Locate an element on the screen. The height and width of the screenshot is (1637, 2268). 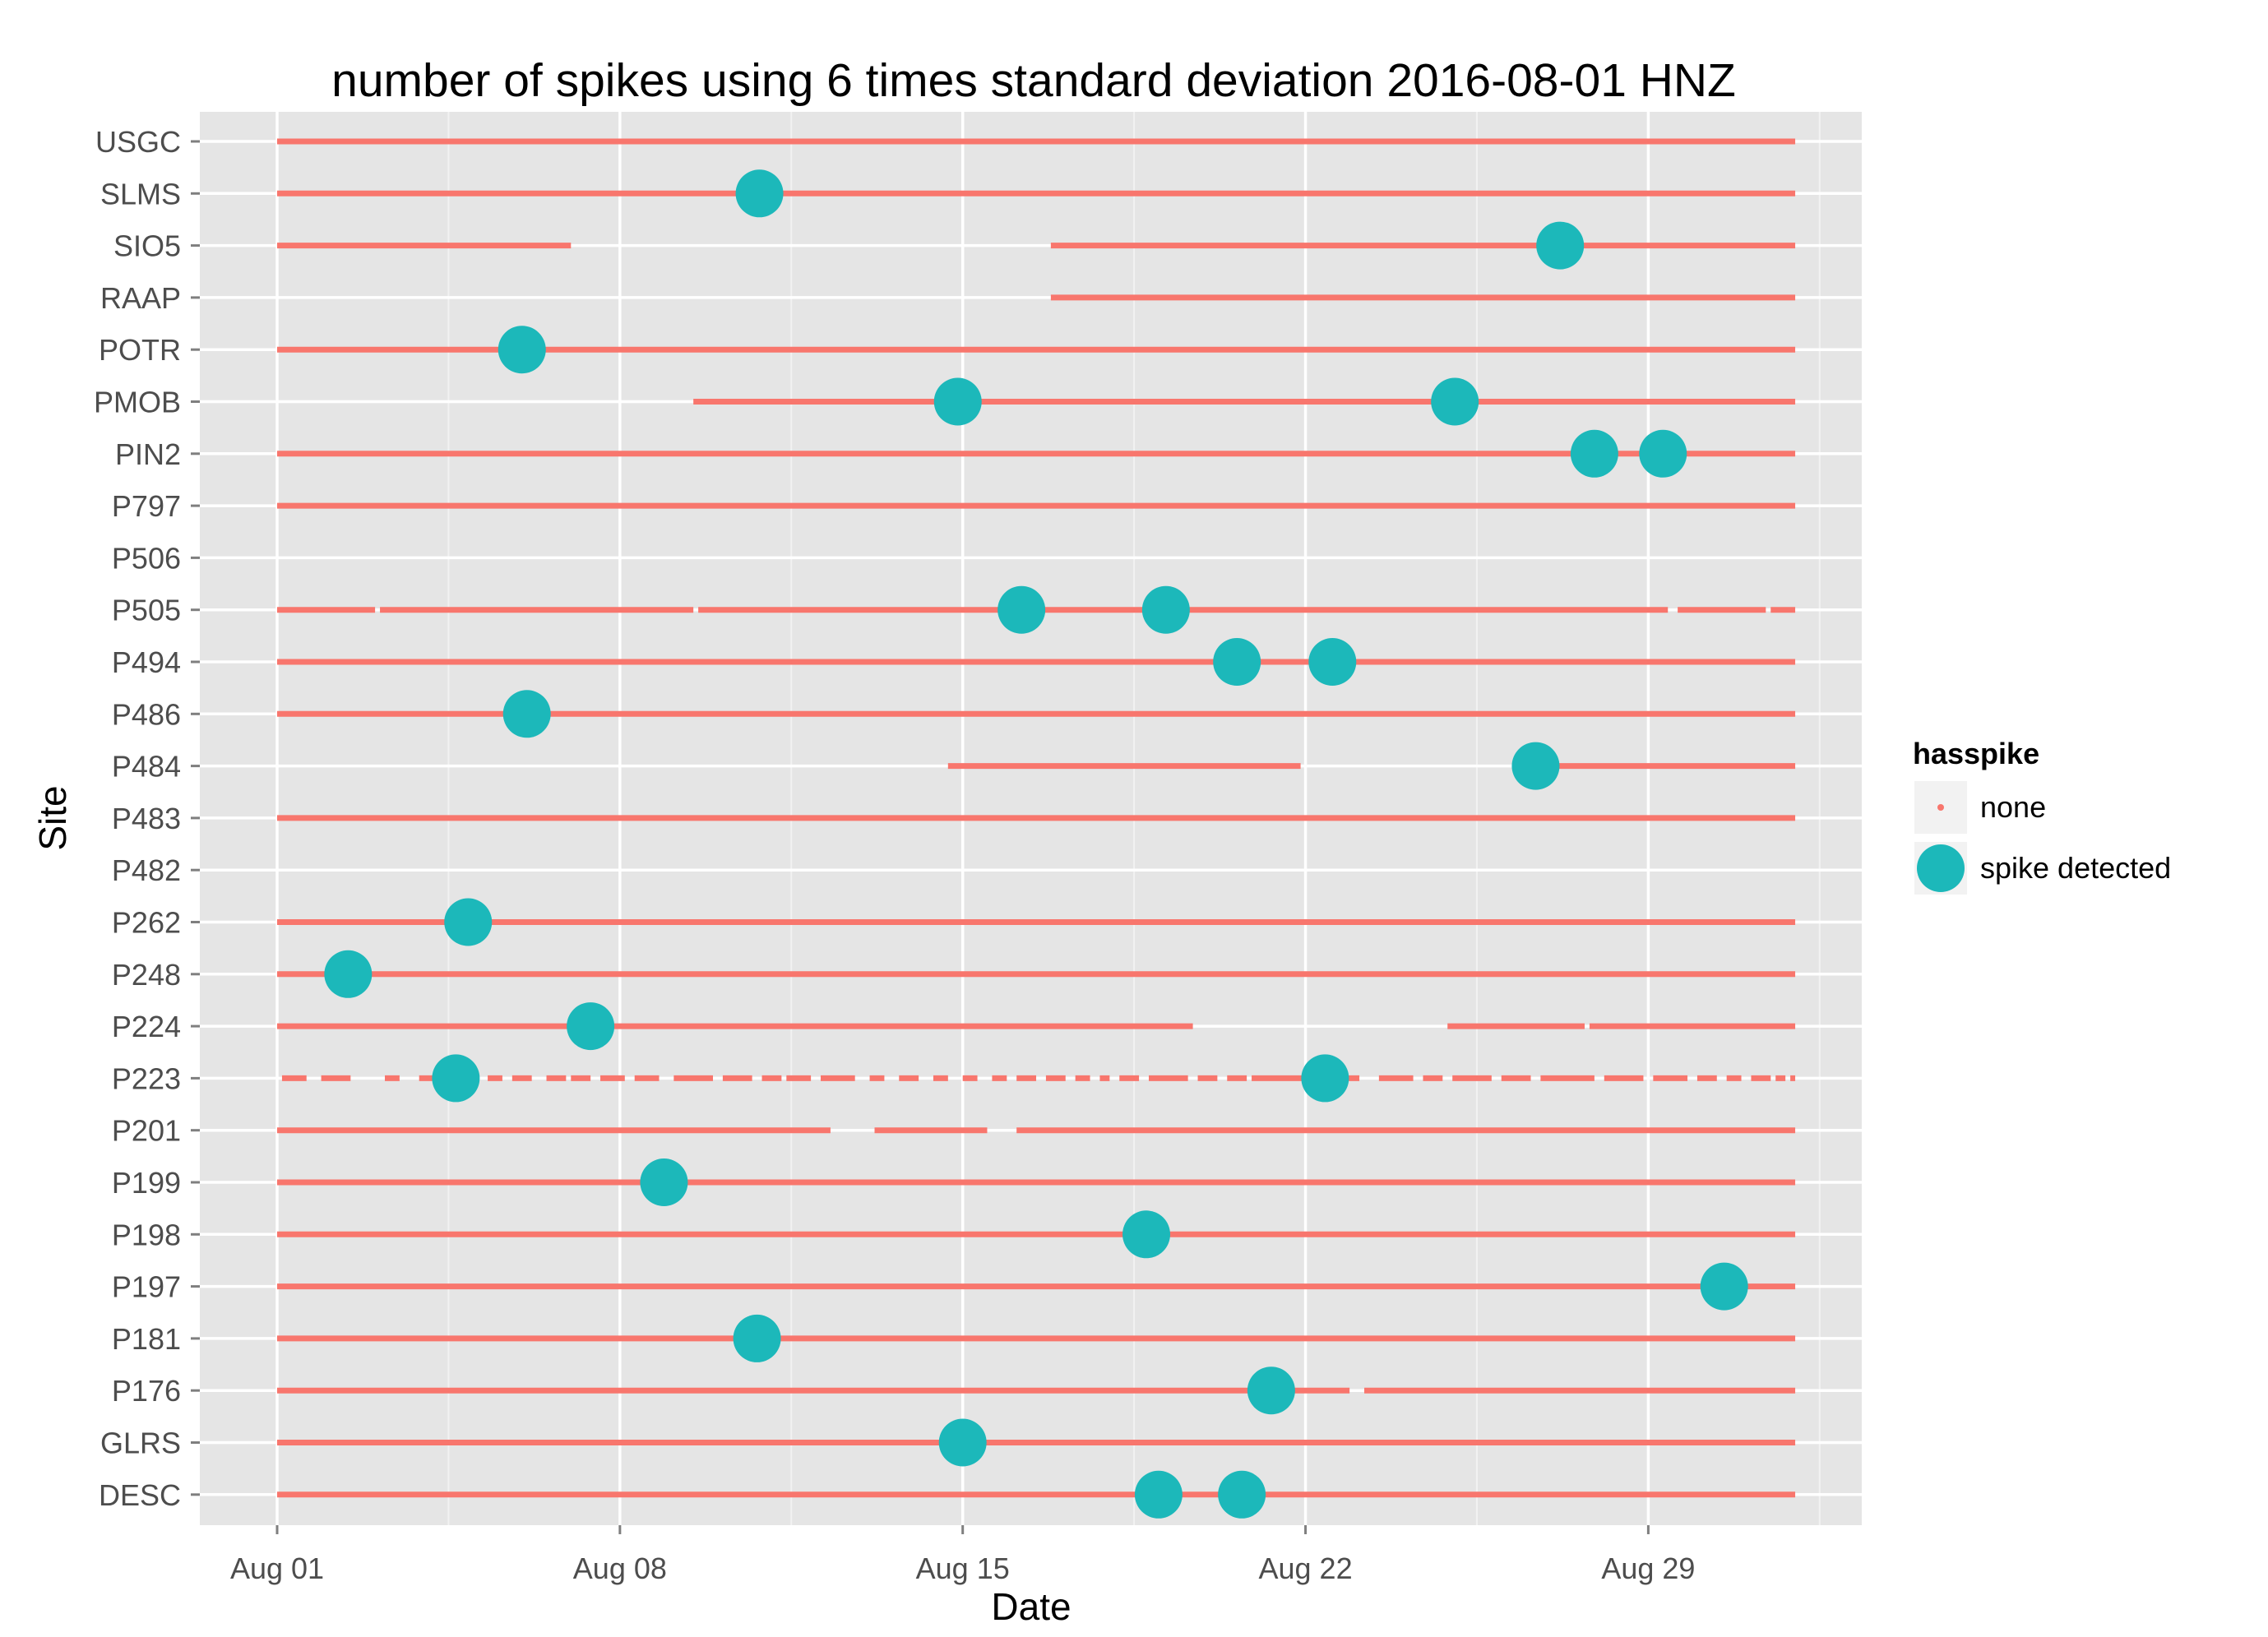
y-tick-label: PMOB is located at coordinates (138, 402).